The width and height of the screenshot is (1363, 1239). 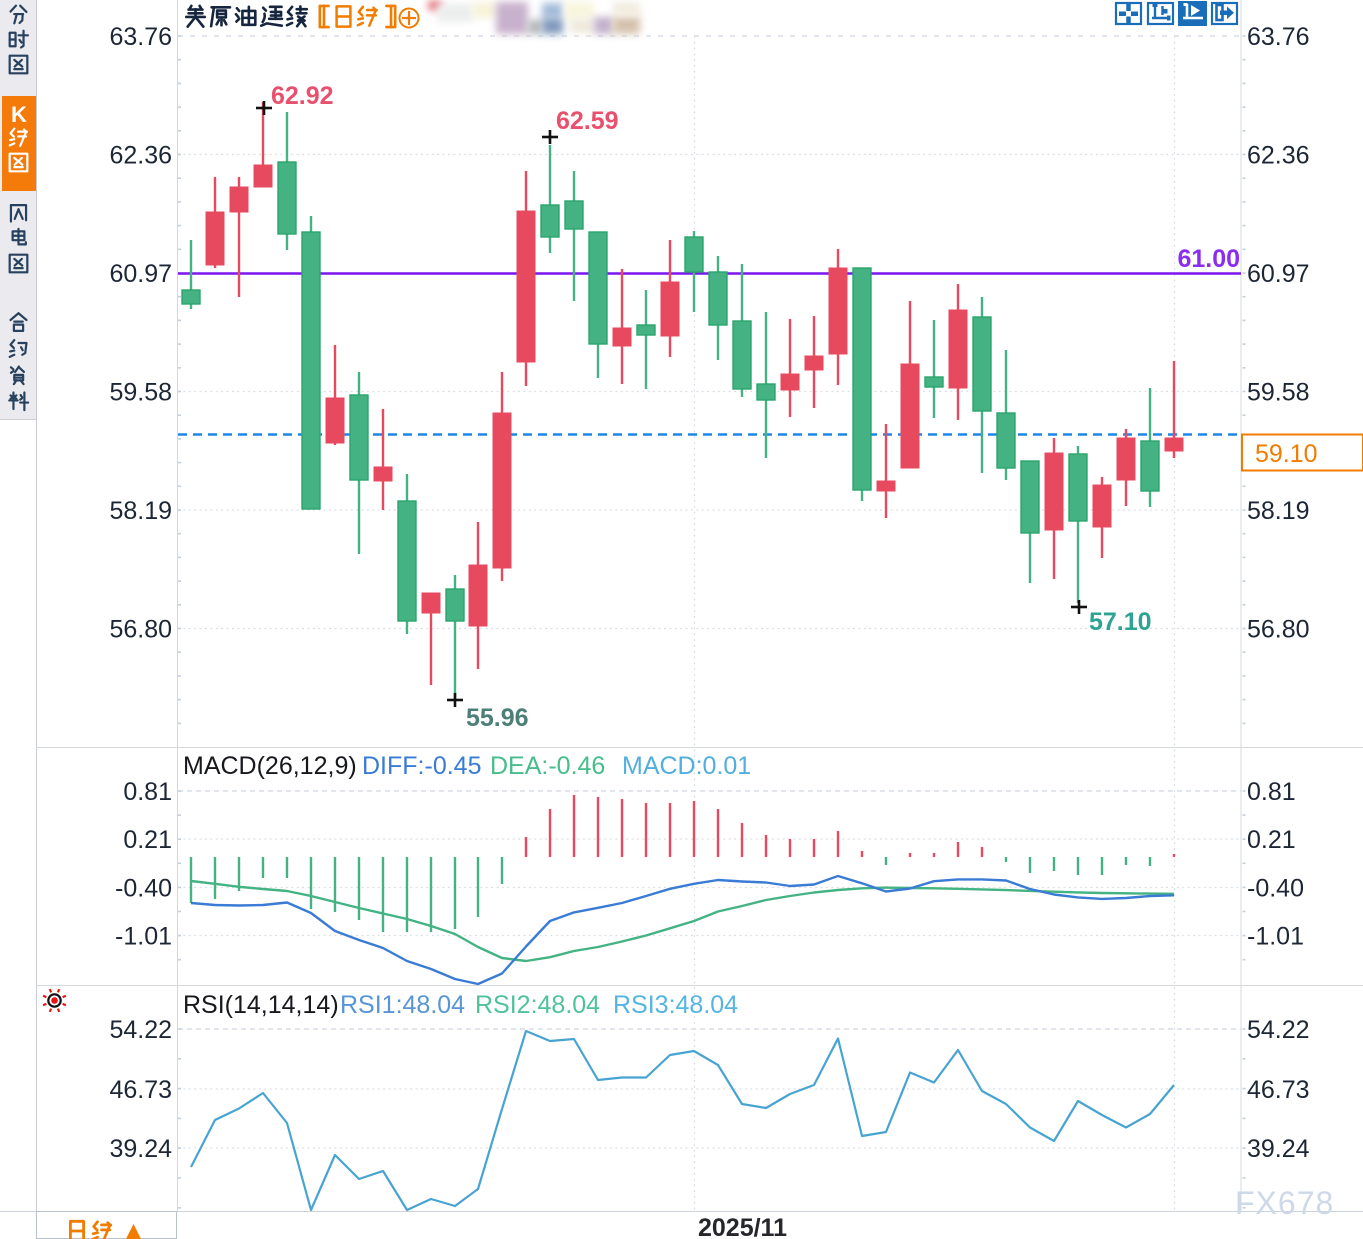 I want to click on svg-text: 55.96, so click(x=497, y=718).